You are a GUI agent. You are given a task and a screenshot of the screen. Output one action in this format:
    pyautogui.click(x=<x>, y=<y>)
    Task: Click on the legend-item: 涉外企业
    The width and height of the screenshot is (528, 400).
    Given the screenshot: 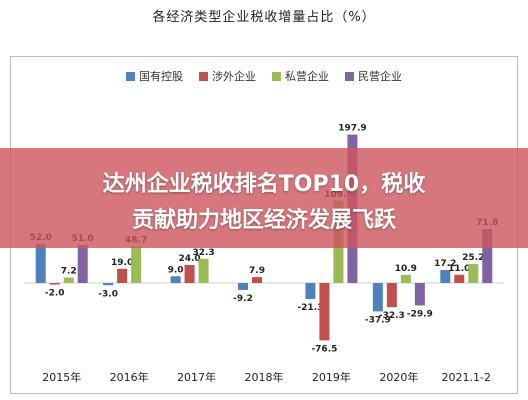 What is the action you would take?
    pyautogui.click(x=227, y=76)
    